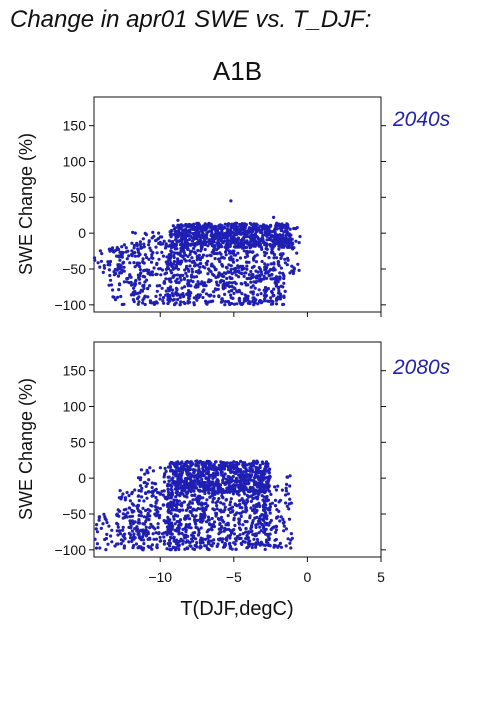 This screenshot has height=709, width=501. Describe the element at coordinates (26, 449) in the screenshot. I see `y-axis-label: SWE Change (%)` at that location.